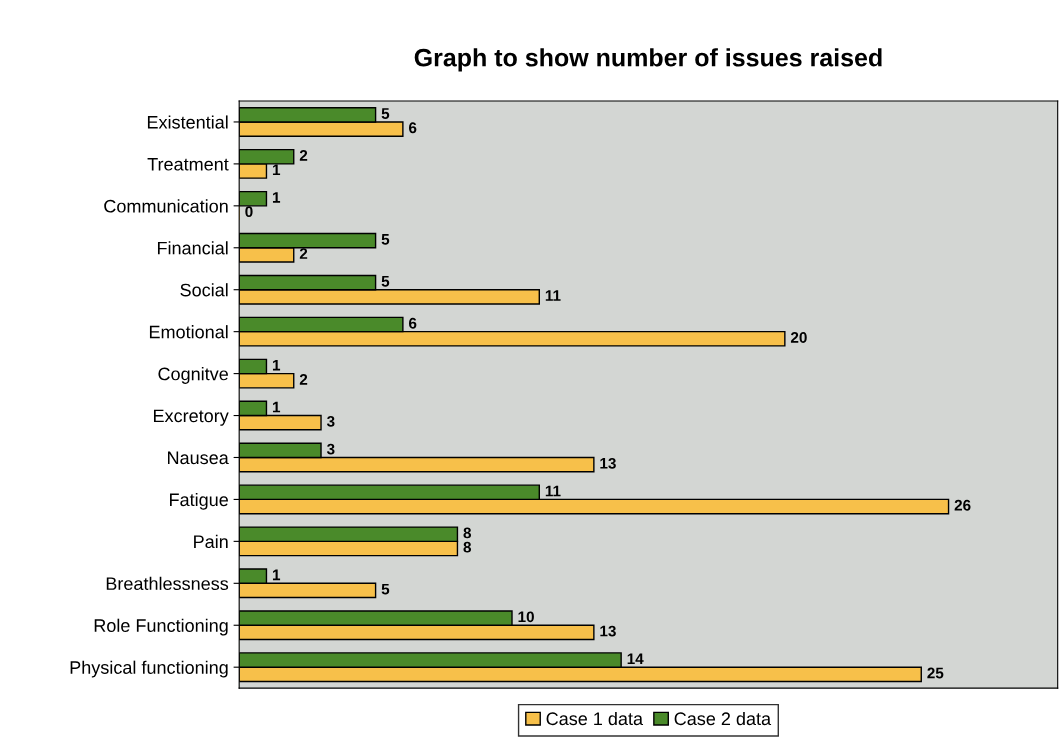 The width and height of the screenshot is (1063, 748). Describe the element at coordinates (211, 541) in the screenshot. I see `y-tick-label: Pain` at that location.